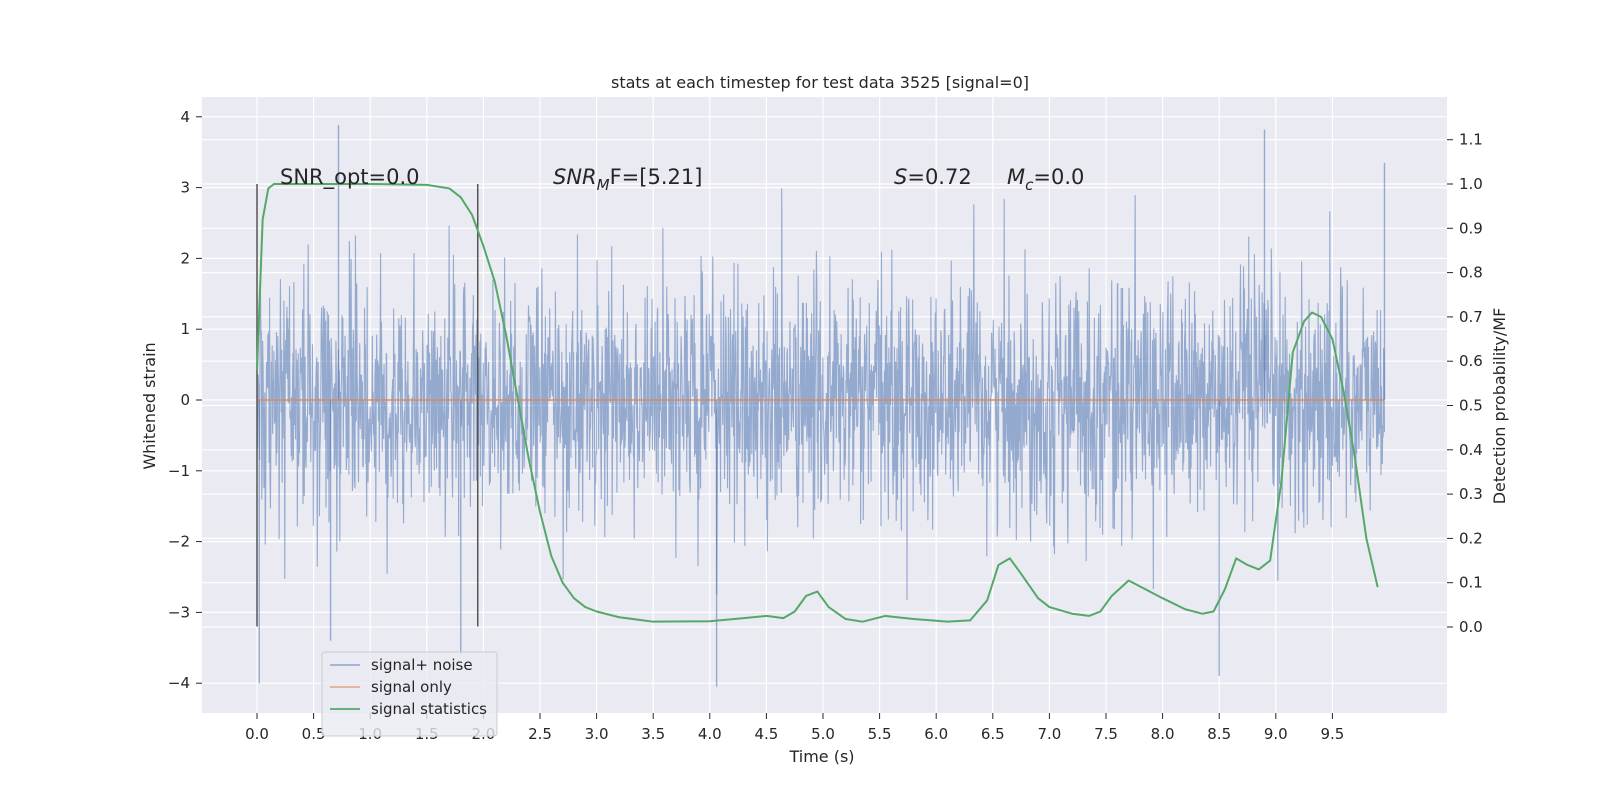  Describe the element at coordinates (1471, 273) in the screenshot. I see `y2-tick-label: 0.8` at that location.